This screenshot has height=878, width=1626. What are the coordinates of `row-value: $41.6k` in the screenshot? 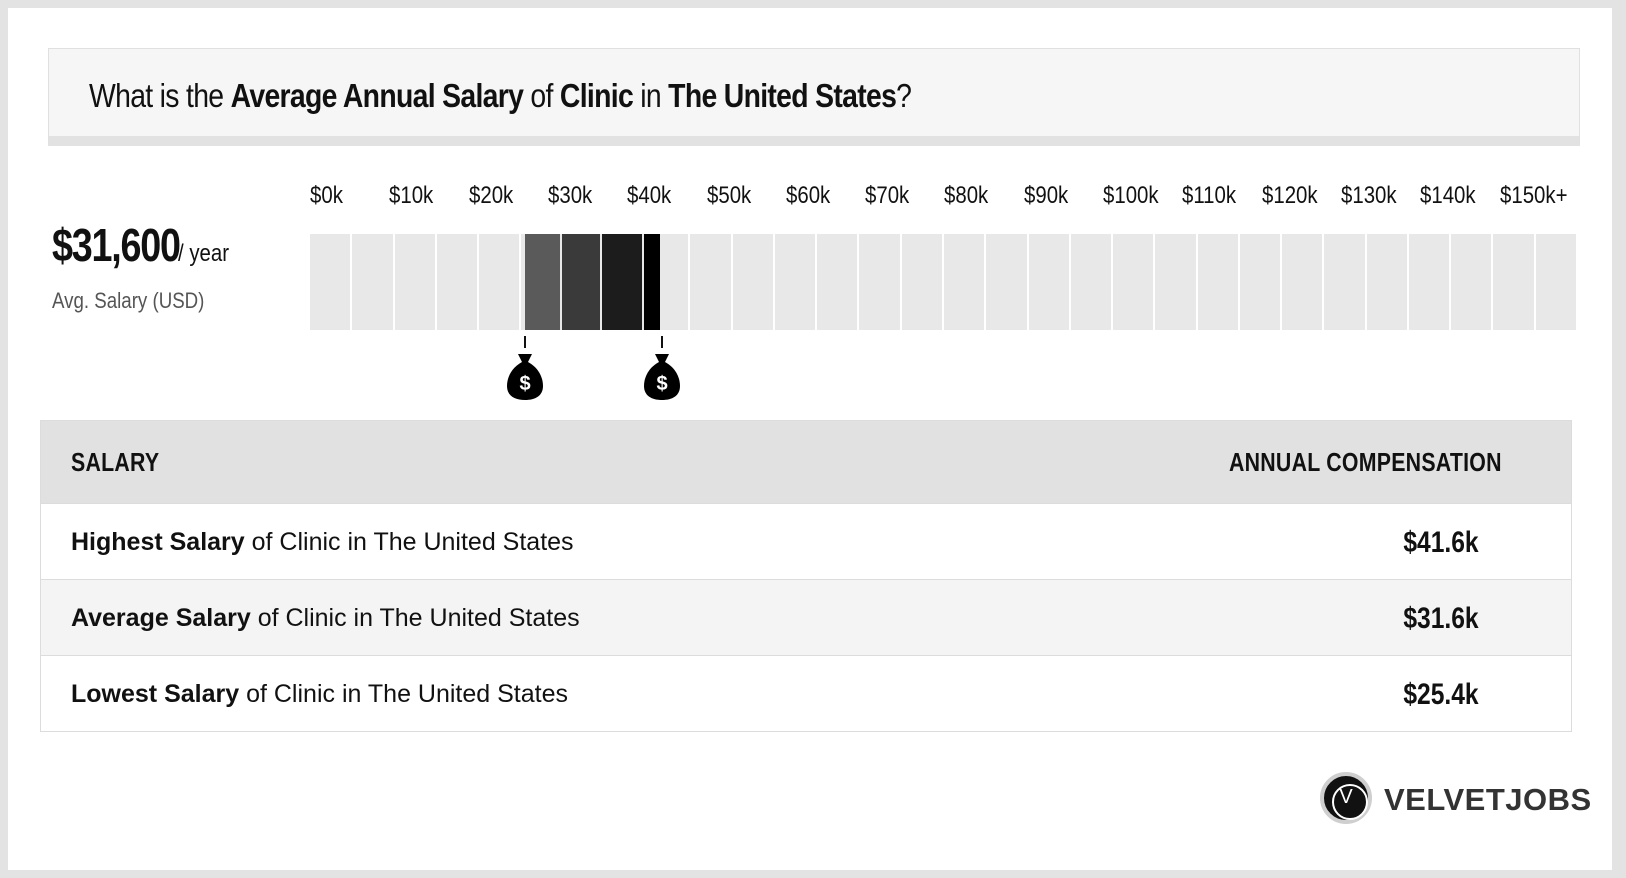 It's located at (1441, 542).